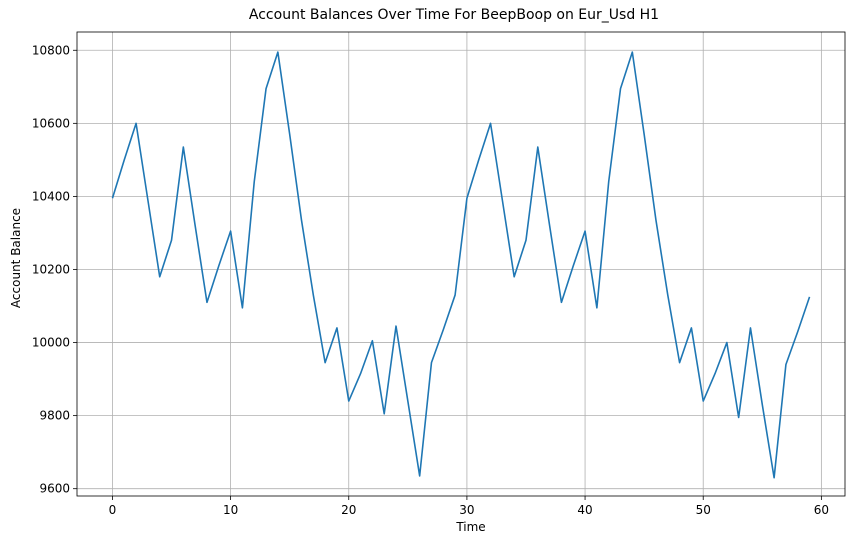 The height and width of the screenshot is (545, 868). I want to click on x-tick-label: 10, so click(230, 510).